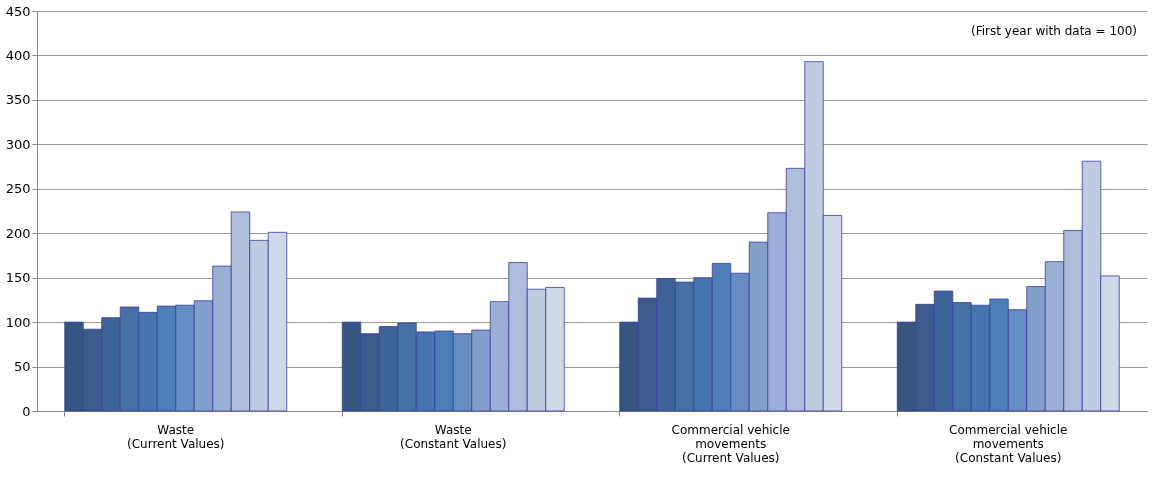 The height and width of the screenshot is (477, 1170). What do you see at coordinates (18, 100) in the screenshot?
I see `y-tick-label: 350` at bounding box center [18, 100].